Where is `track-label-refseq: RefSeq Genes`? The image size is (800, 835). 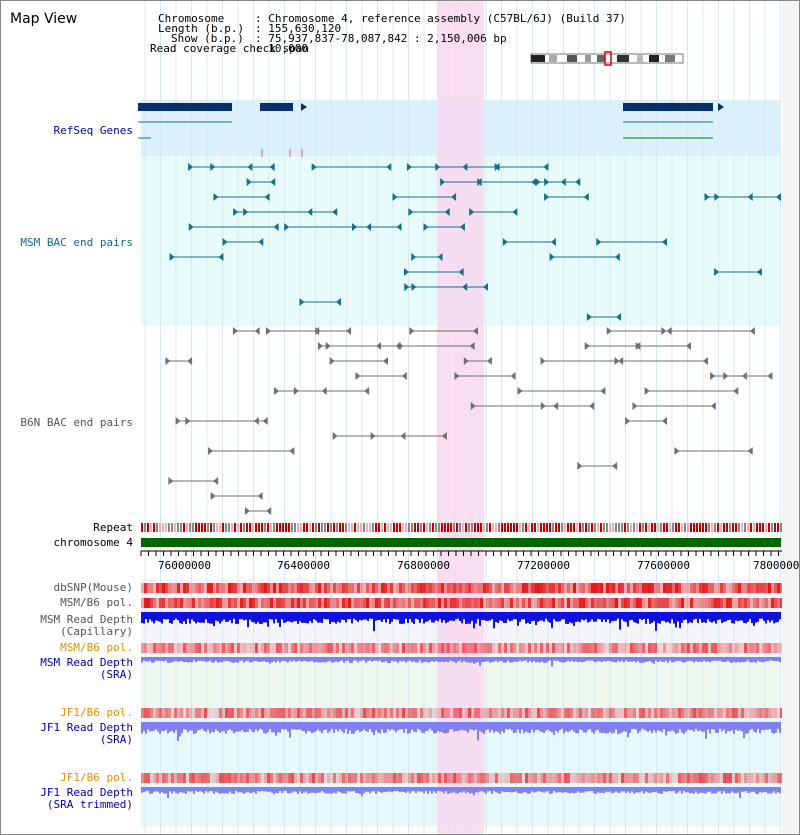
track-label-refseq: RefSeq Genes is located at coordinates (93, 130).